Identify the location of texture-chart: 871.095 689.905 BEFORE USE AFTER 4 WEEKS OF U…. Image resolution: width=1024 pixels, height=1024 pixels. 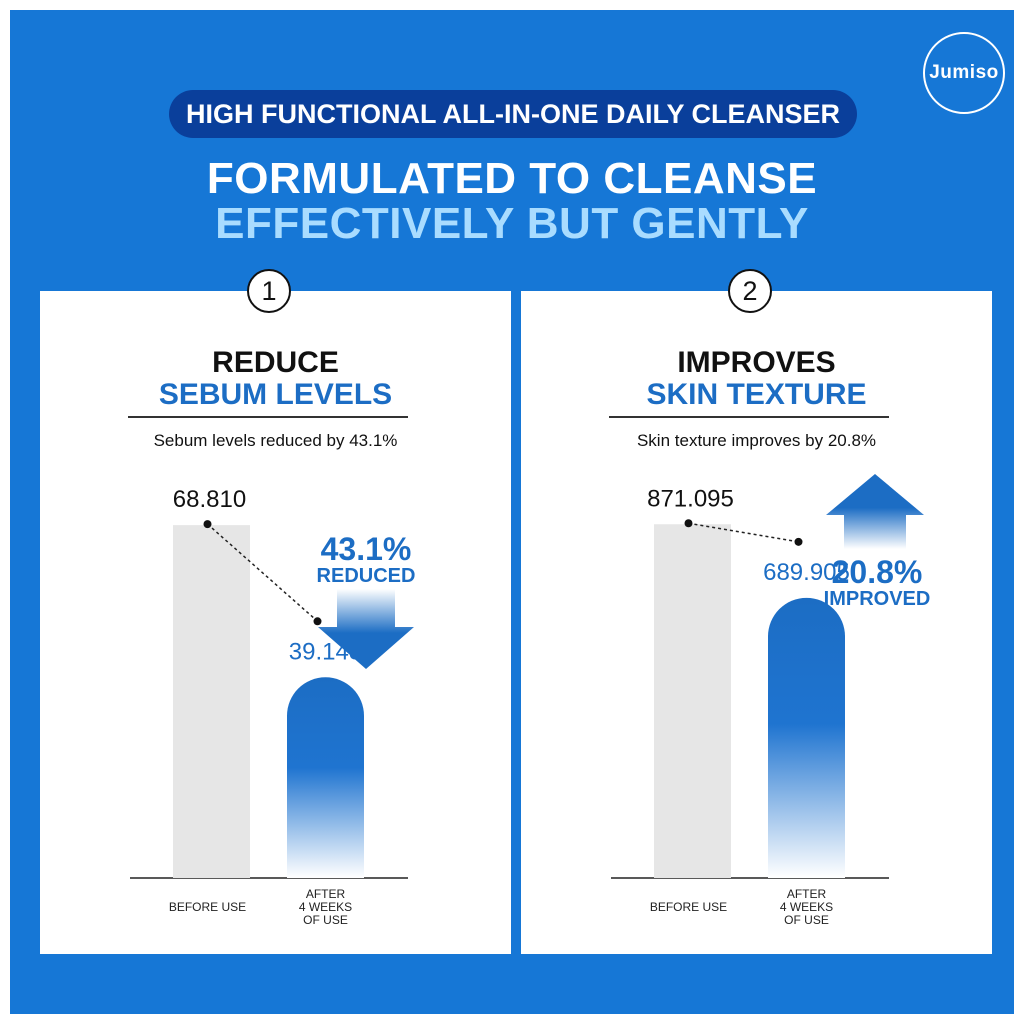
(771, 700).